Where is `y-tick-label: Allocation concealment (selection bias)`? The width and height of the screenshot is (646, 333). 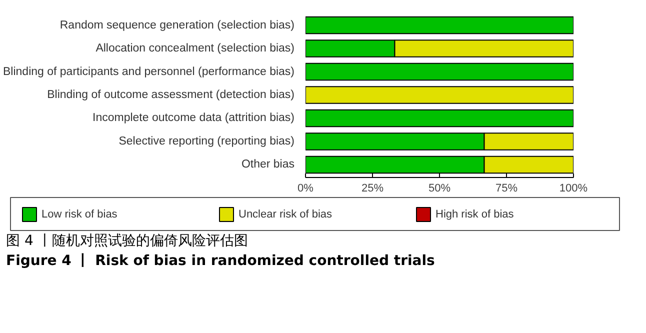
y-tick-label: Allocation concealment (selection bias) is located at coordinates (195, 48).